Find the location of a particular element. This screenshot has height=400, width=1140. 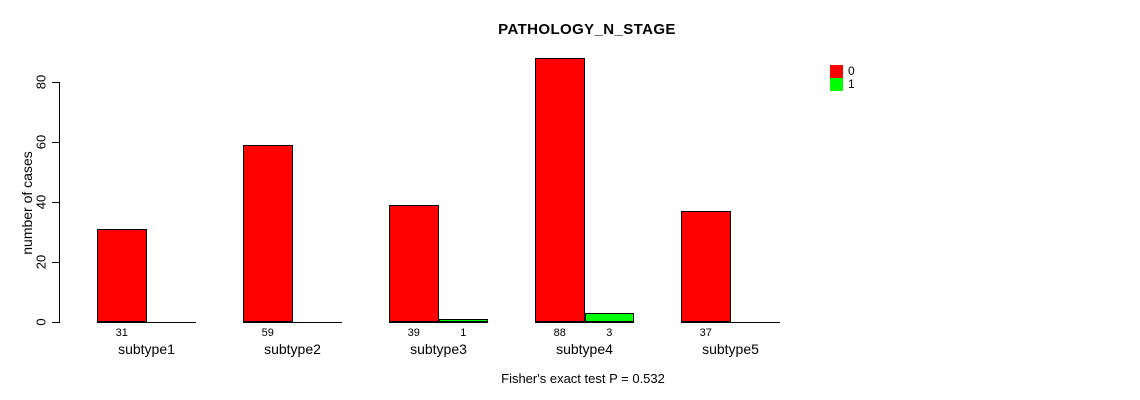

y-axis-line is located at coordinates (59, 202).